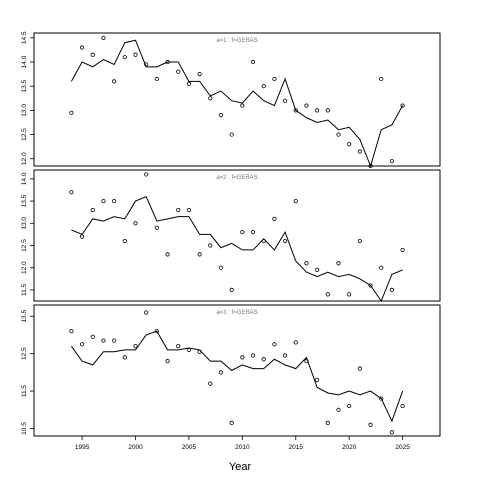 The height and width of the screenshot is (480, 480). Describe the element at coordinates (296, 447) in the screenshot. I see `x-tick-label: 2015` at that location.